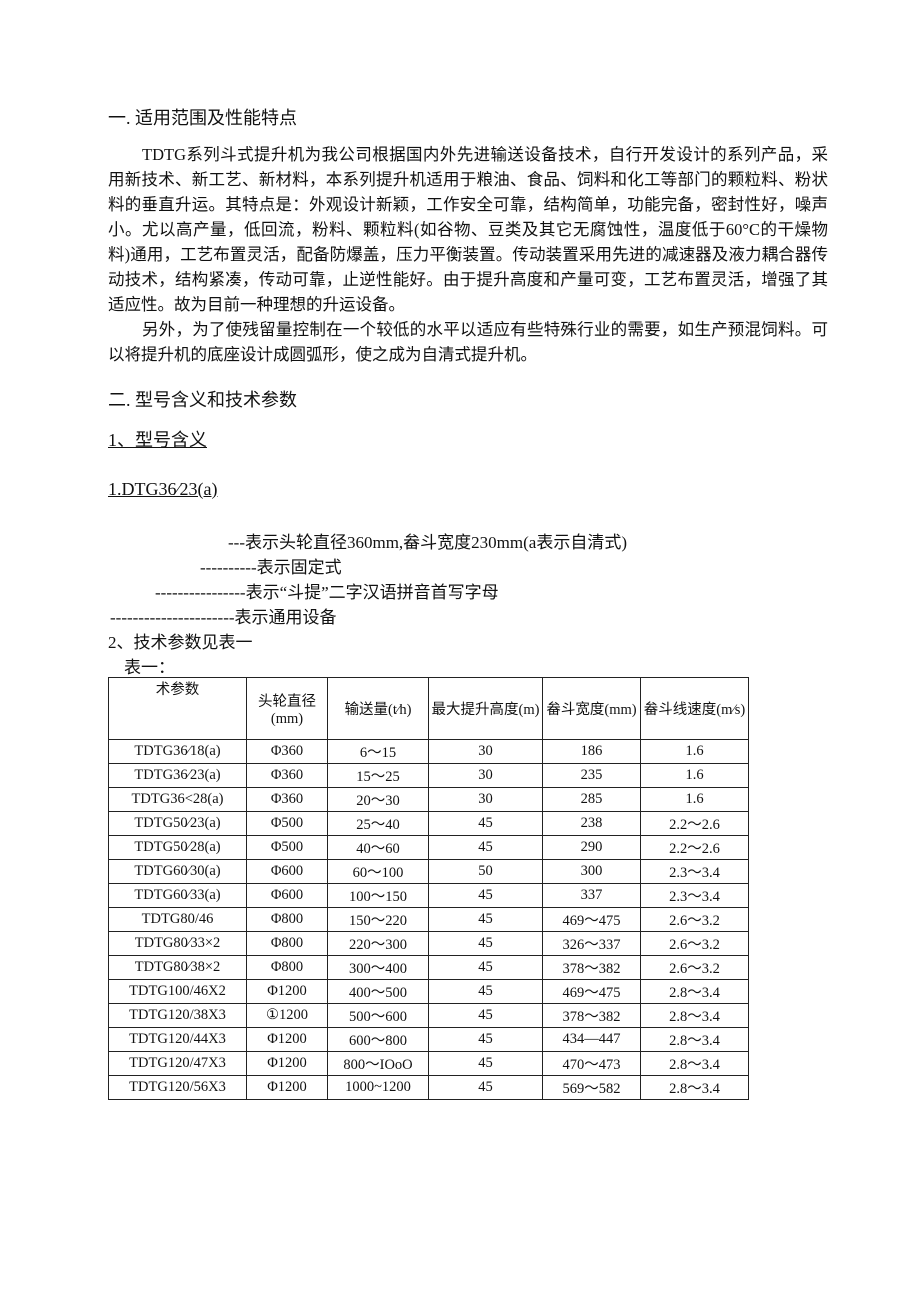 The height and width of the screenshot is (1301, 920). I want to click on table-cell: TDTG36<28(a), so click(177, 799).